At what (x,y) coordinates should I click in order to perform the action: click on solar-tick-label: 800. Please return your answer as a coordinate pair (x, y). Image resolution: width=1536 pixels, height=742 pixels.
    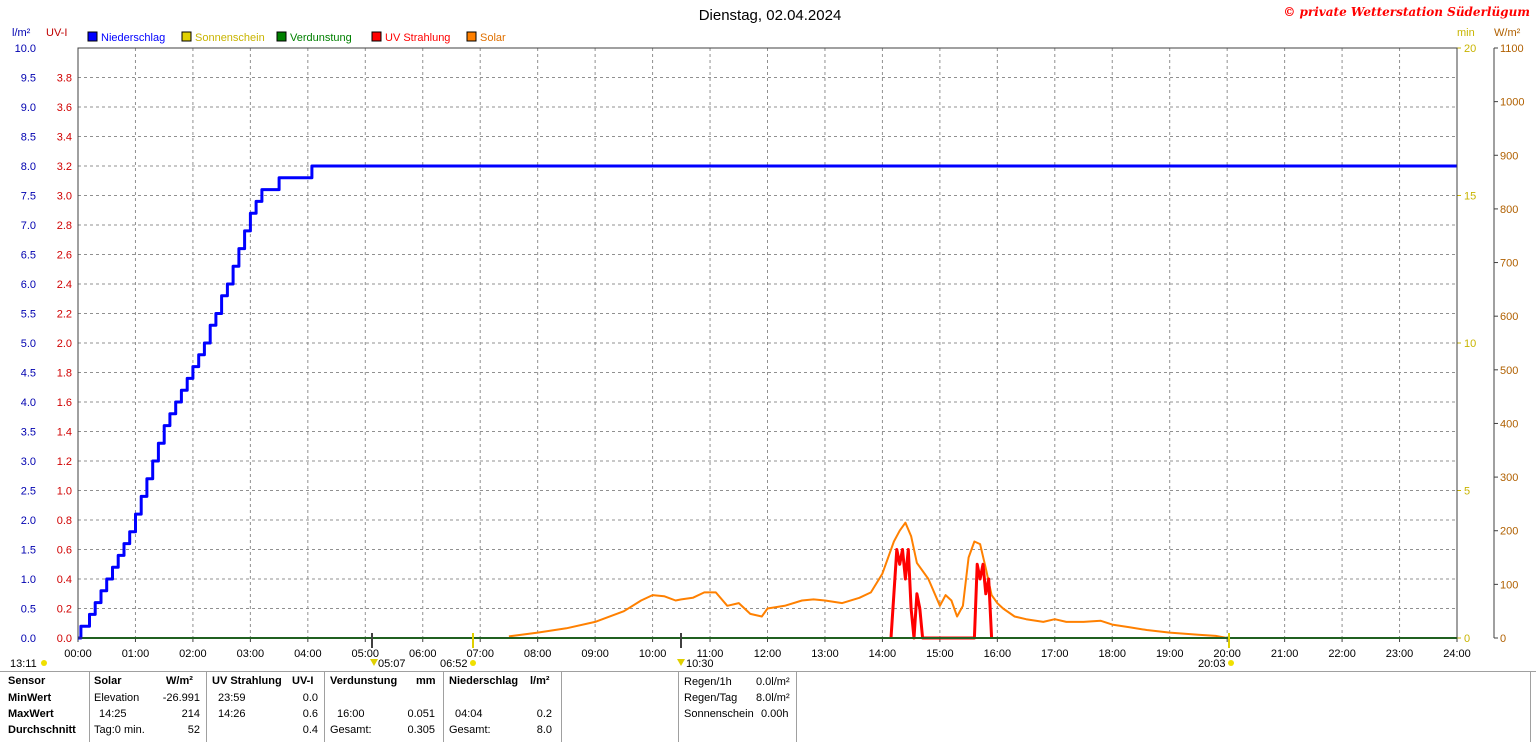
    Looking at the image, I should click on (1509, 210).